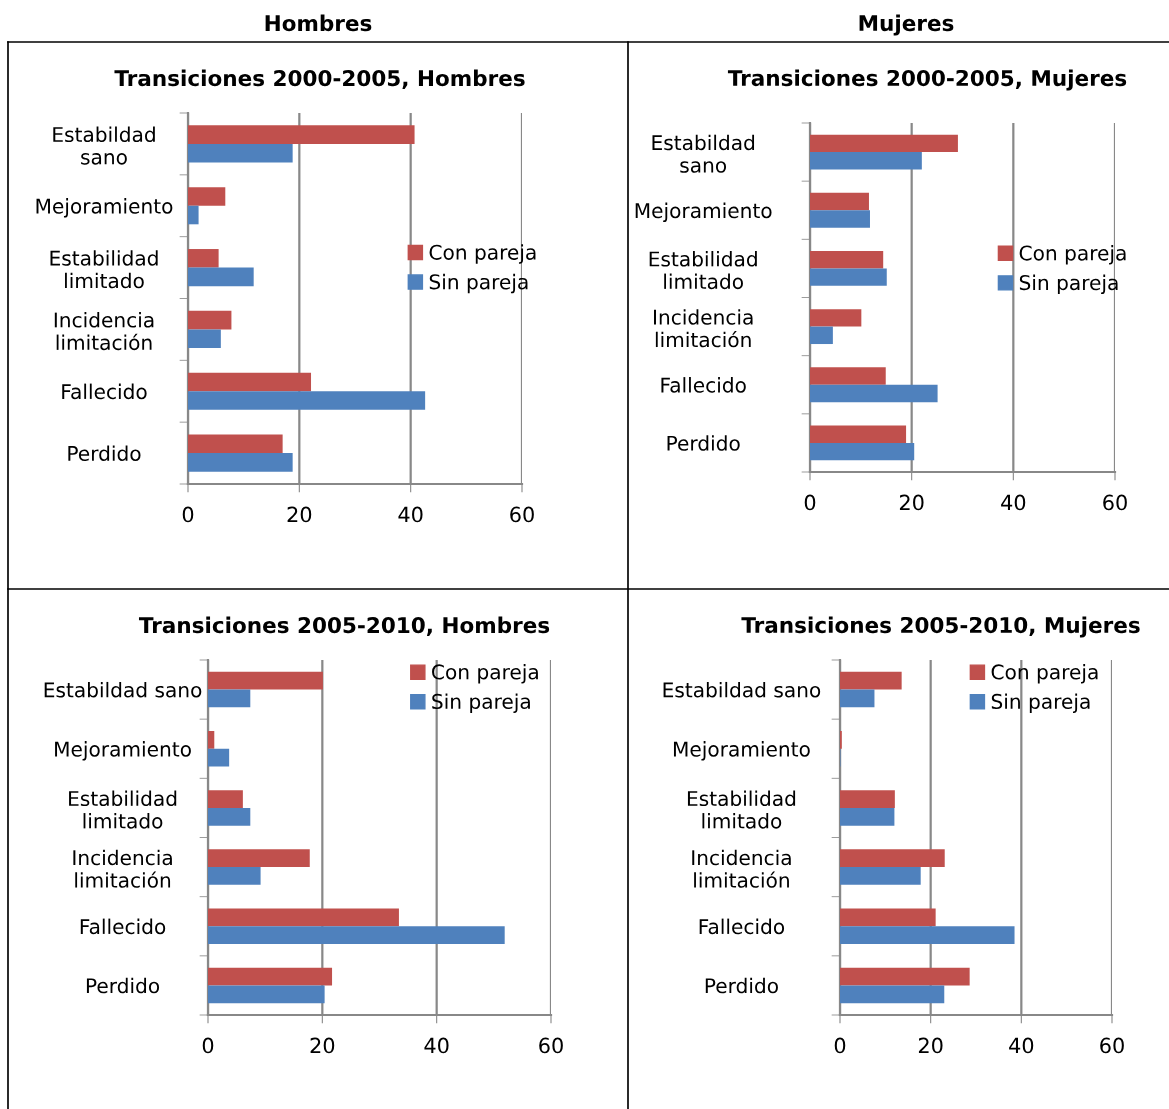 This screenshot has height=1109, width=1169. I want to click on chart-title: Transiciones 2000-2005, Mujeres, so click(927, 80).